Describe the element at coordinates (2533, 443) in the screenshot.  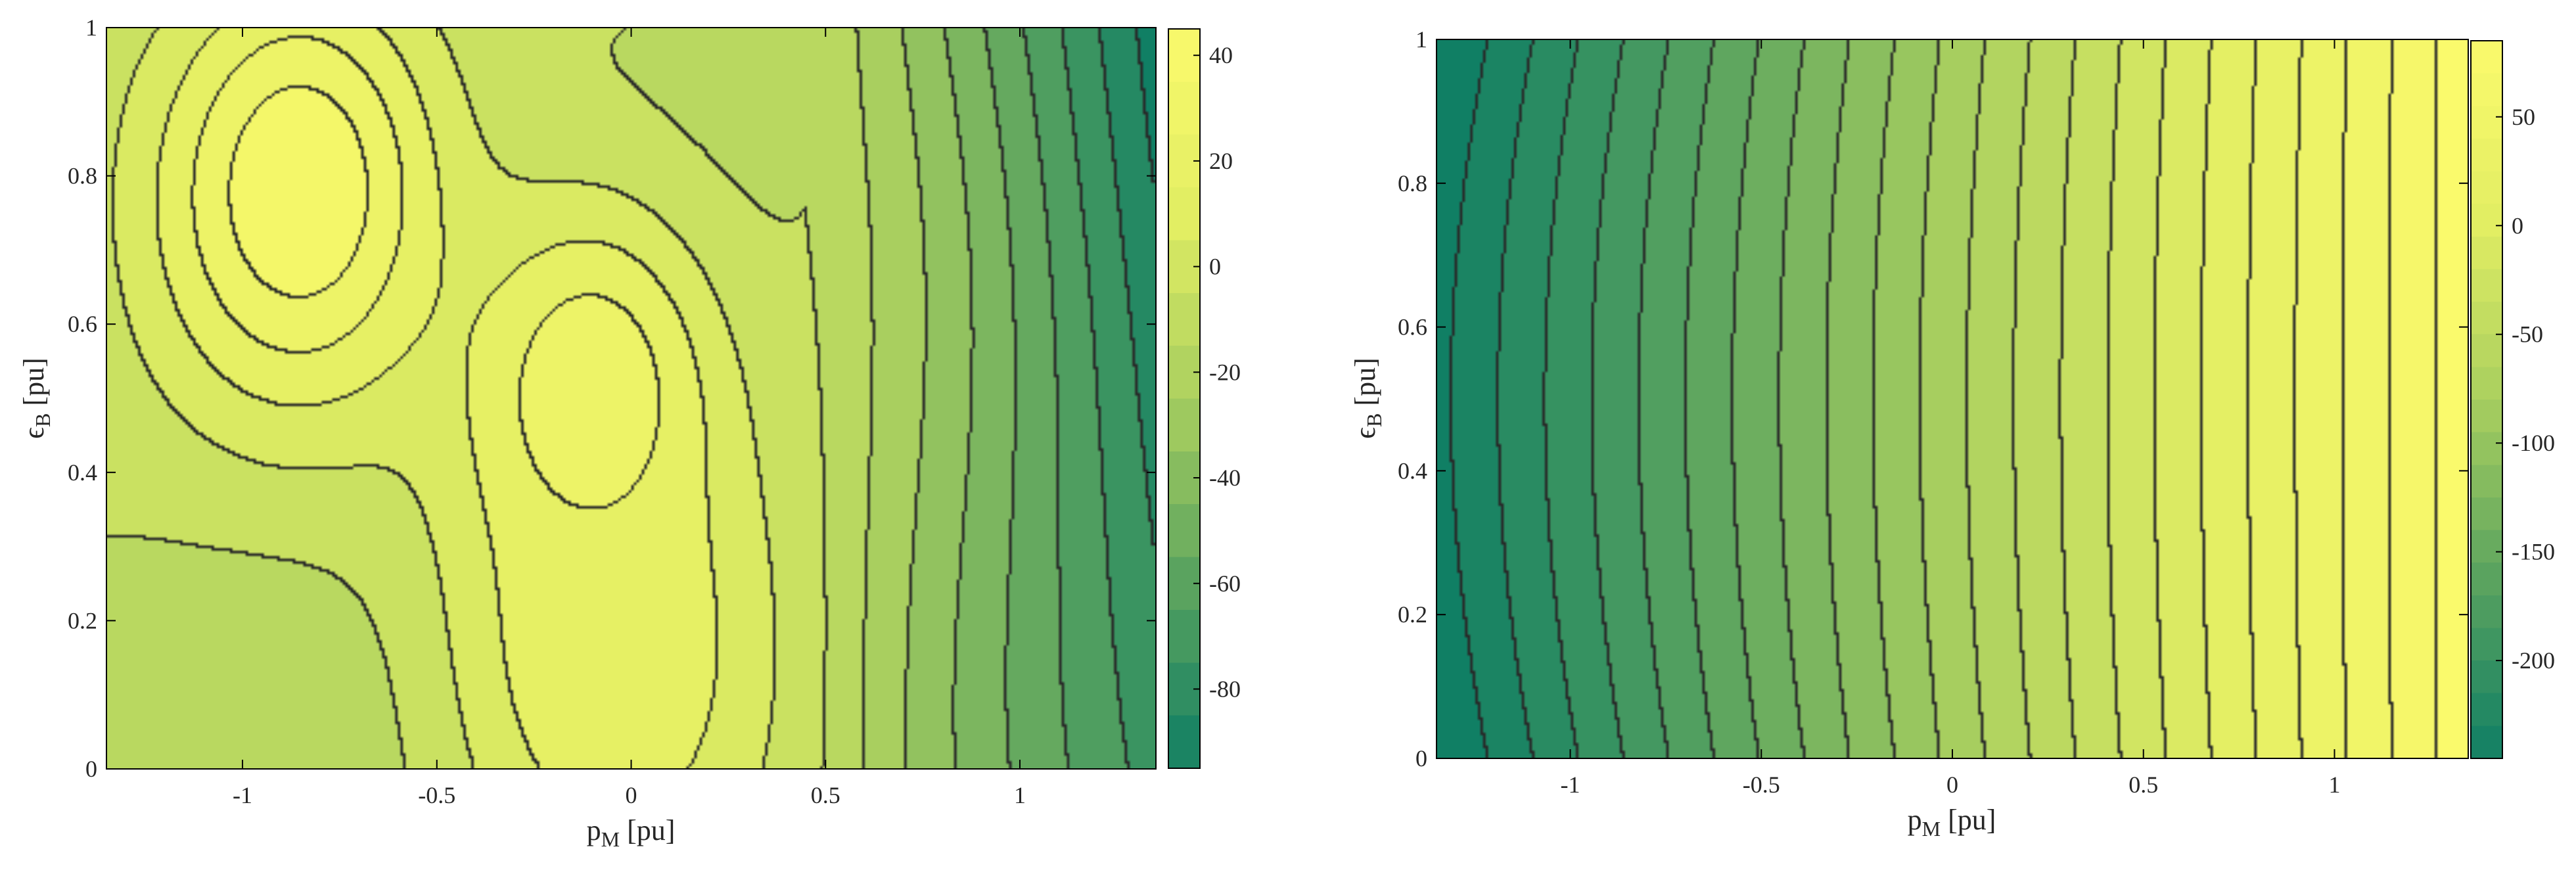
I see `colorbar-tick-label: -100` at that location.